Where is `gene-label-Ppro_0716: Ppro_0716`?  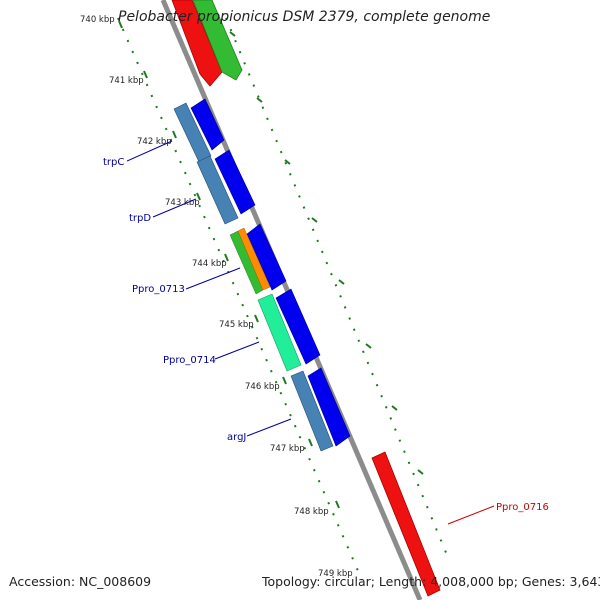
gene-label-Ppro_0716: Ppro_0716 is located at coordinates (522, 507).